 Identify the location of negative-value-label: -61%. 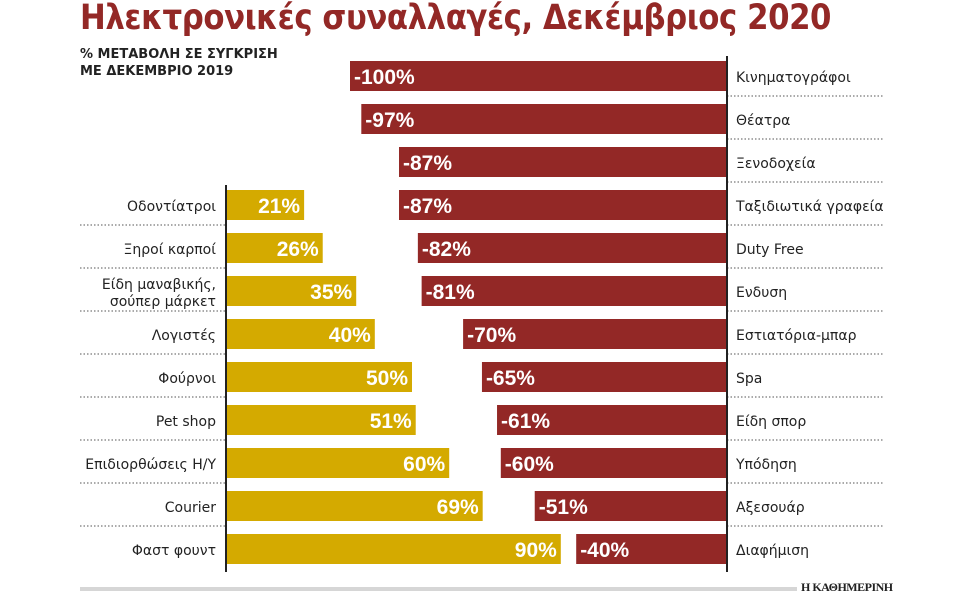
(525, 421).